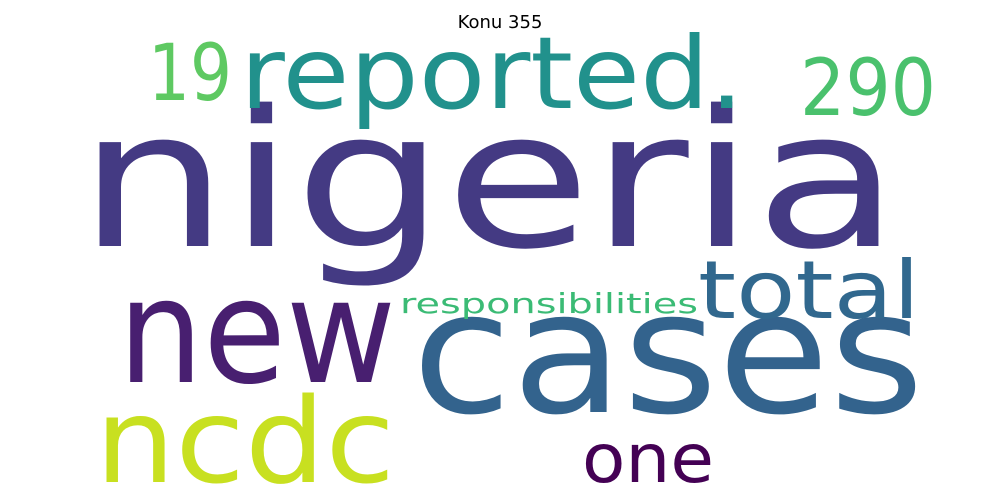  I want to click on word-total: total, so click(809, 290).